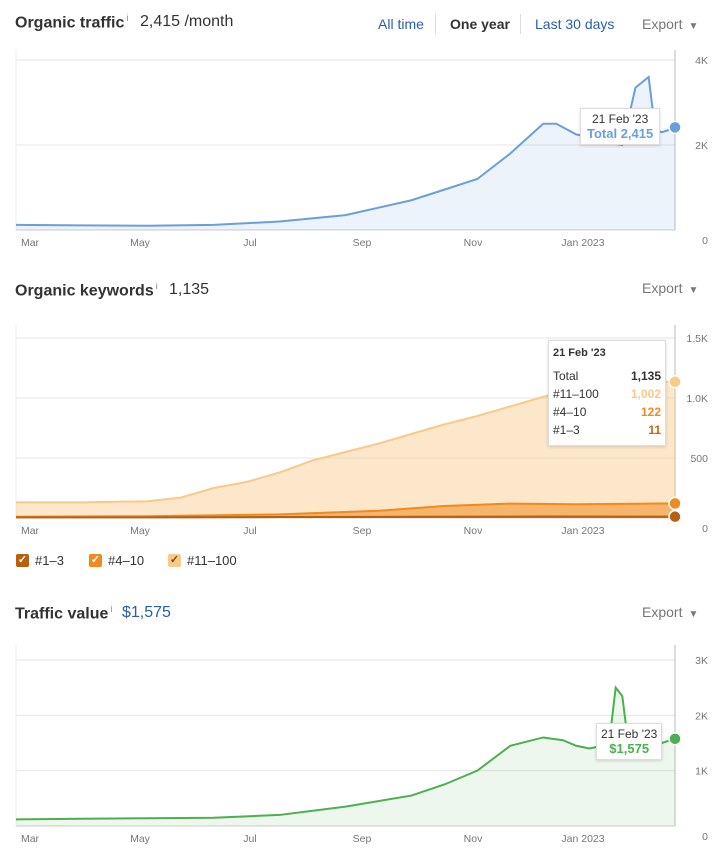 The height and width of the screenshot is (851, 717). I want to click on tooltip-value: $1,575, so click(629, 748).